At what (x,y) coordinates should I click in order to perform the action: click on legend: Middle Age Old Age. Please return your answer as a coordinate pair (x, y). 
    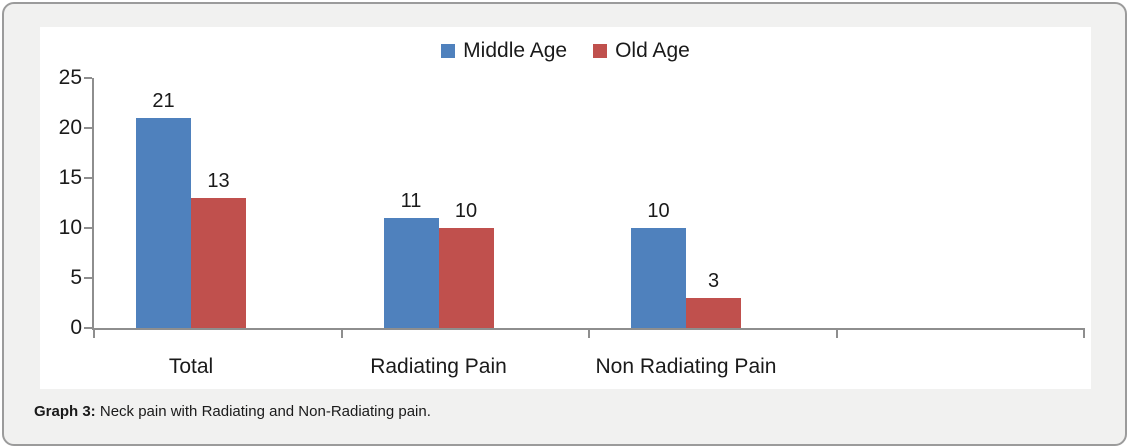
    Looking at the image, I should click on (565, 51).